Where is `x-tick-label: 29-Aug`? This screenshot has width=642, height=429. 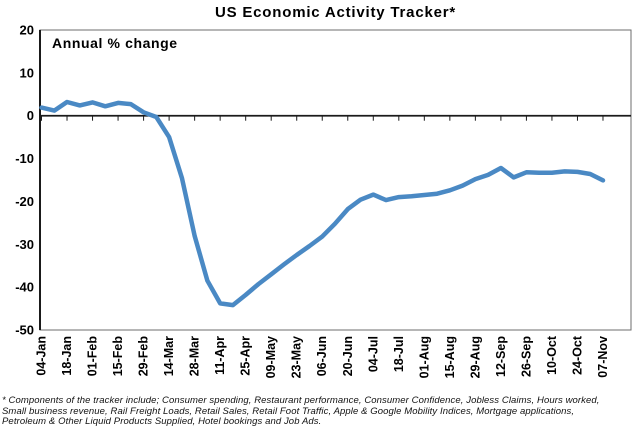
x-tick-label: 29-Aug is located at coordinates (475, 357).